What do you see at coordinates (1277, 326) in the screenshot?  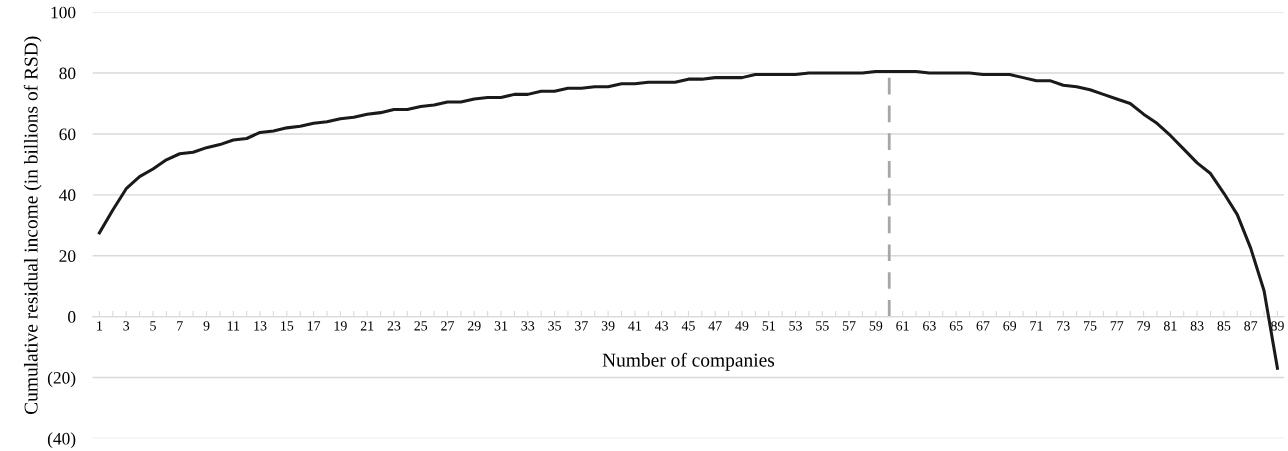 I see `x-tick-label: 89` at bounding box center [1277, 326].